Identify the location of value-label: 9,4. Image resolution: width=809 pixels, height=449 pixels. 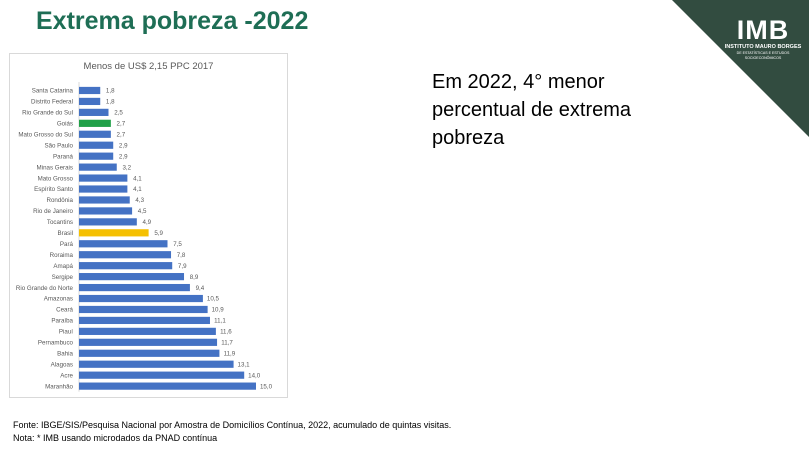
(200, 288).